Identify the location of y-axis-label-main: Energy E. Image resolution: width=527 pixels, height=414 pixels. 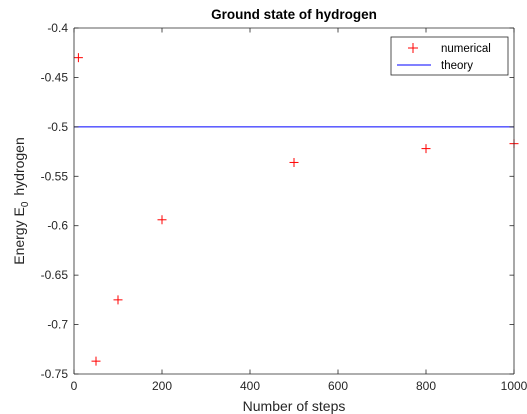
(19, 236).